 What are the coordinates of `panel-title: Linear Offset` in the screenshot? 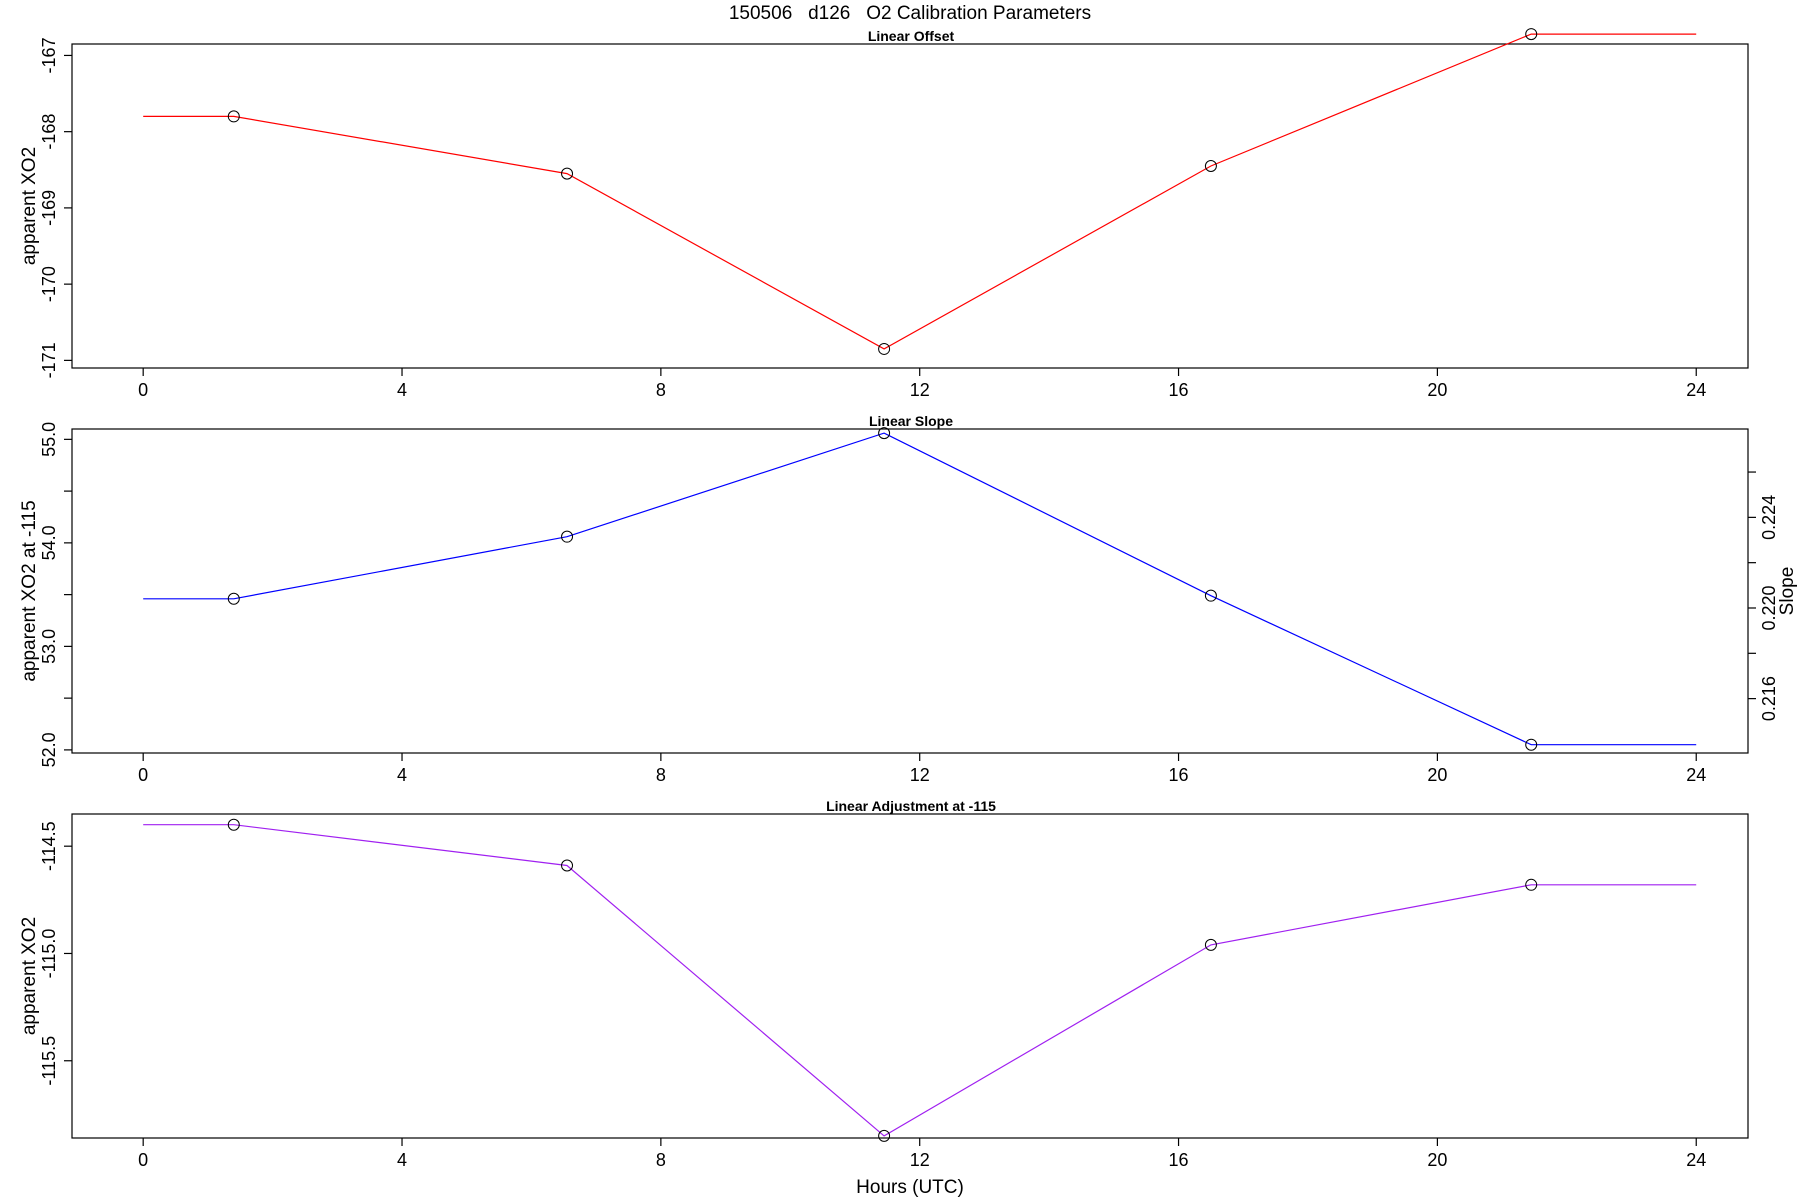 It's located at (911, 36).